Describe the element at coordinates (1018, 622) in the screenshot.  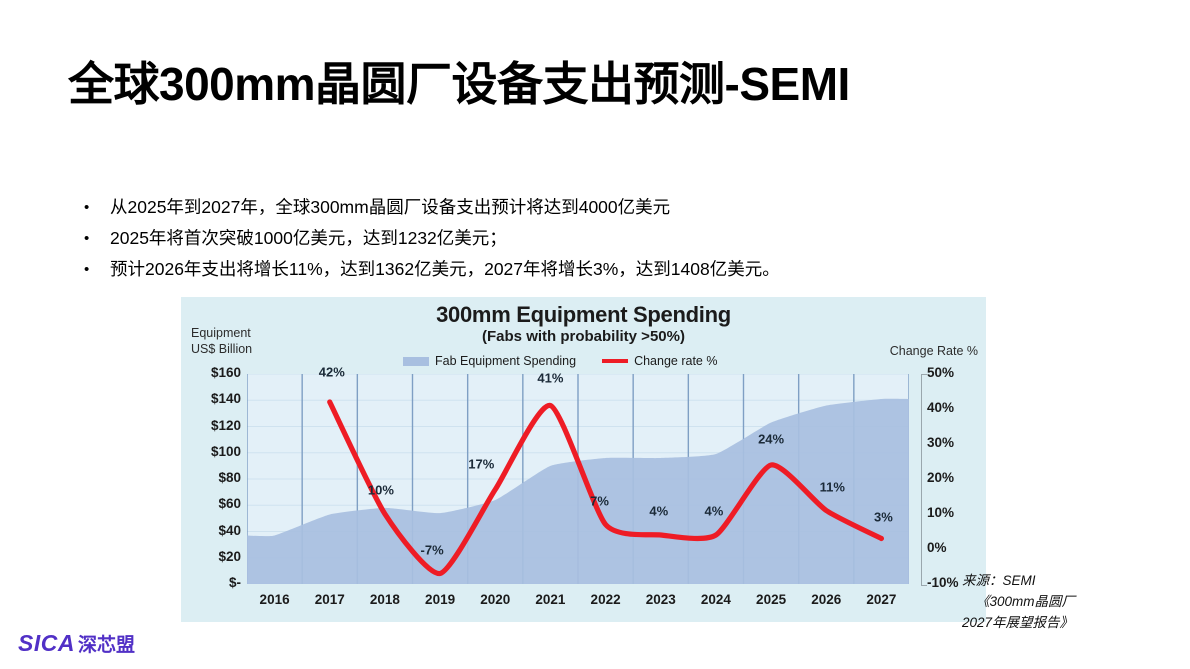
I see `source-line-3: 2027年展望报告》` at that location.